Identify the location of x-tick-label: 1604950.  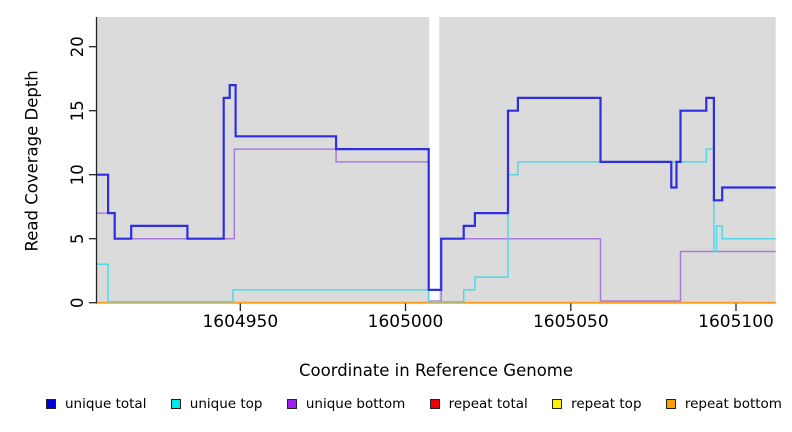
(240, 322).